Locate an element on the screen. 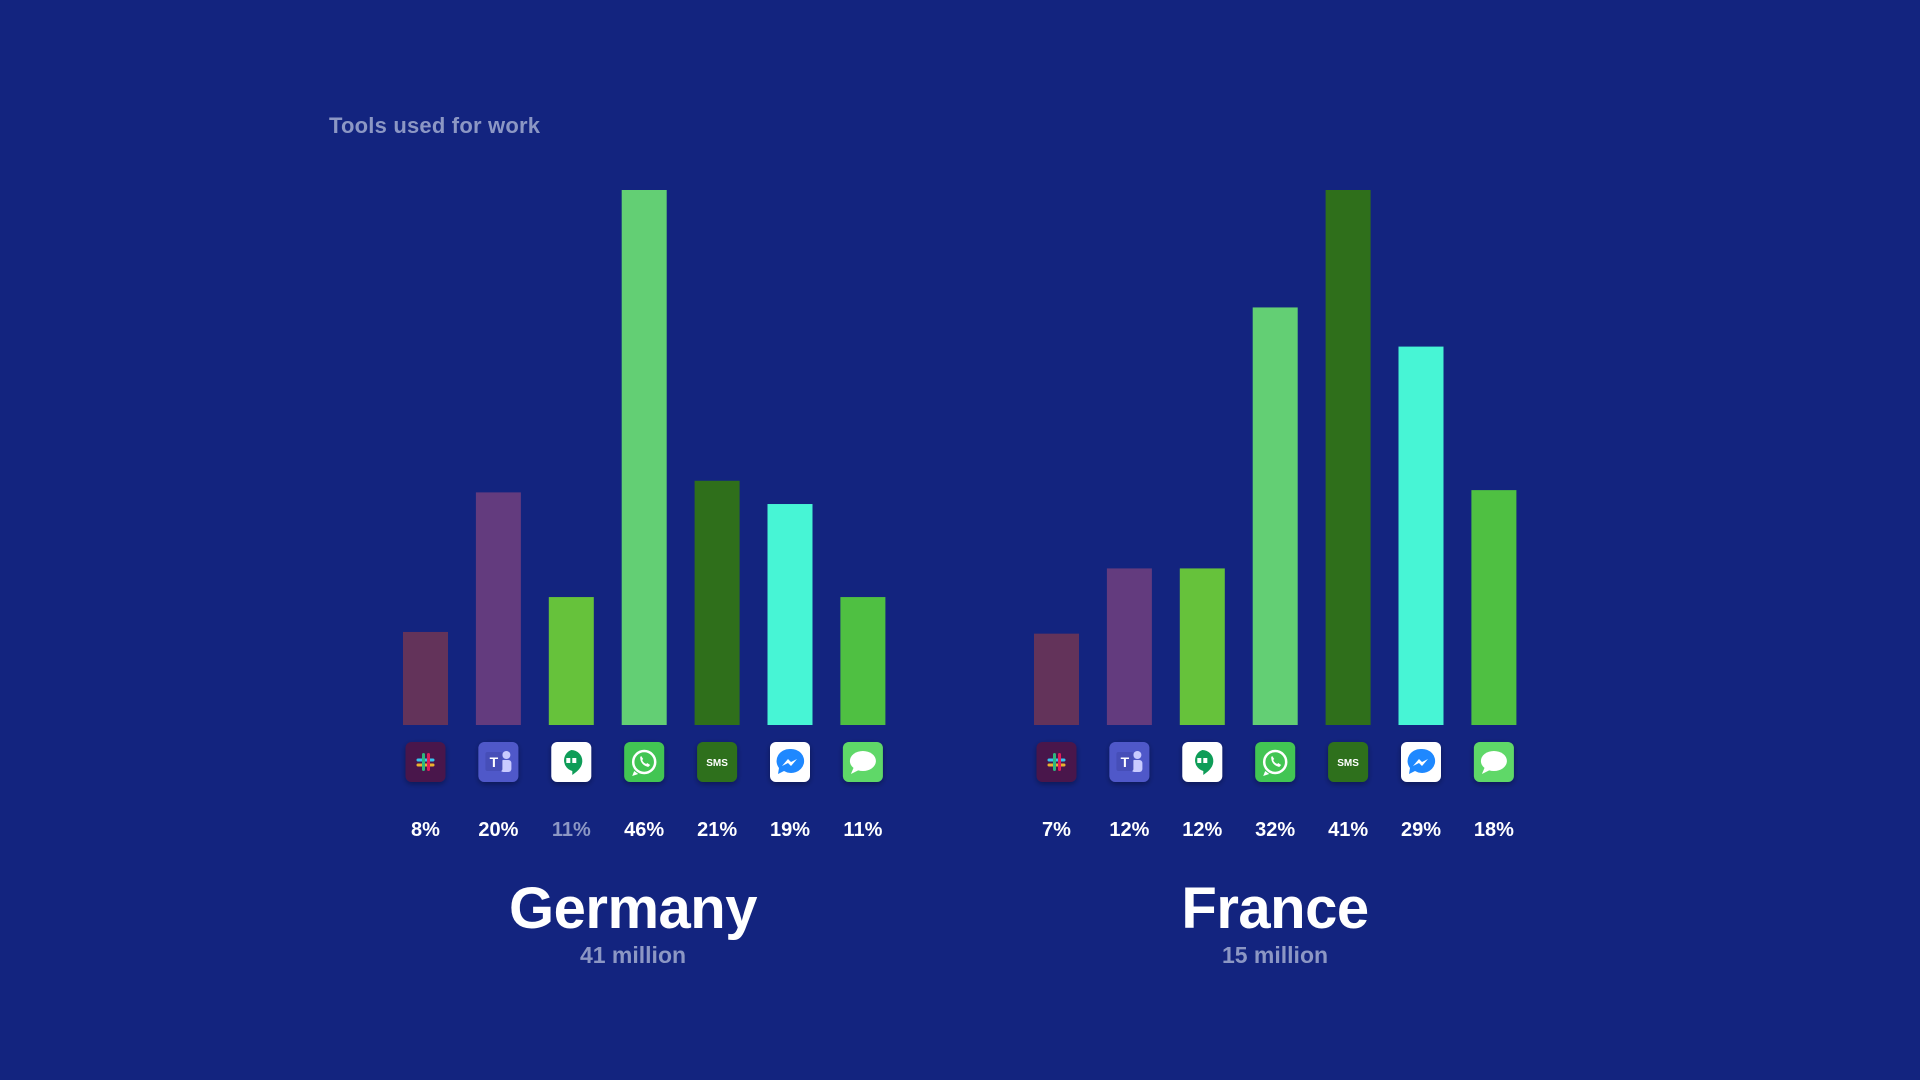 The height and width of the screenshot is (1080, 1920). chart-heading: Tools used for work is located at coordinates (435, 125).